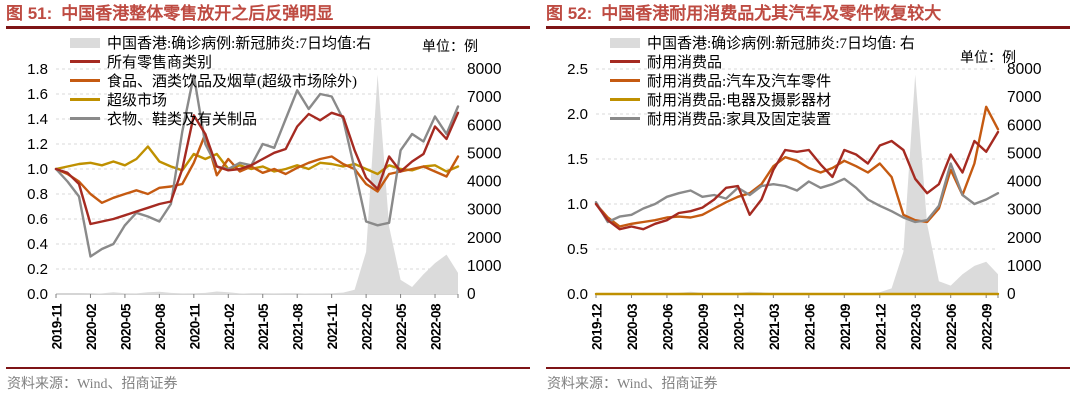 This screenshot has width=1080, height=403. What do you see at coordinates (667, 326) in the screenshot?
I see `svg-text: 2020-06` at bounding box center [667, 326].